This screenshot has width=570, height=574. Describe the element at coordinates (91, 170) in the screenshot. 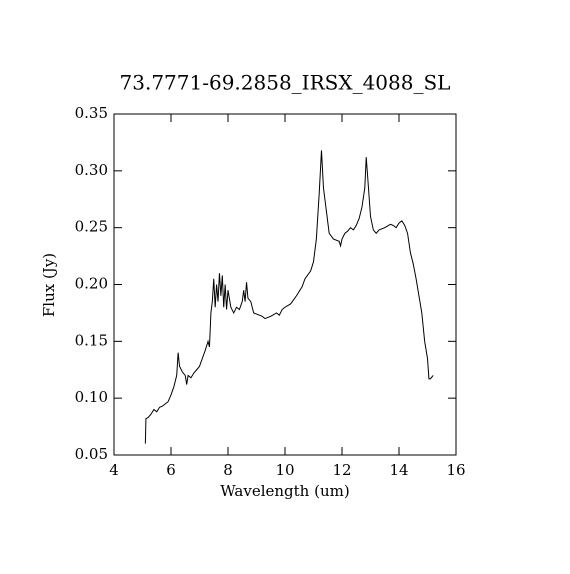

I see `y-tick-label: 0.30` at that location.